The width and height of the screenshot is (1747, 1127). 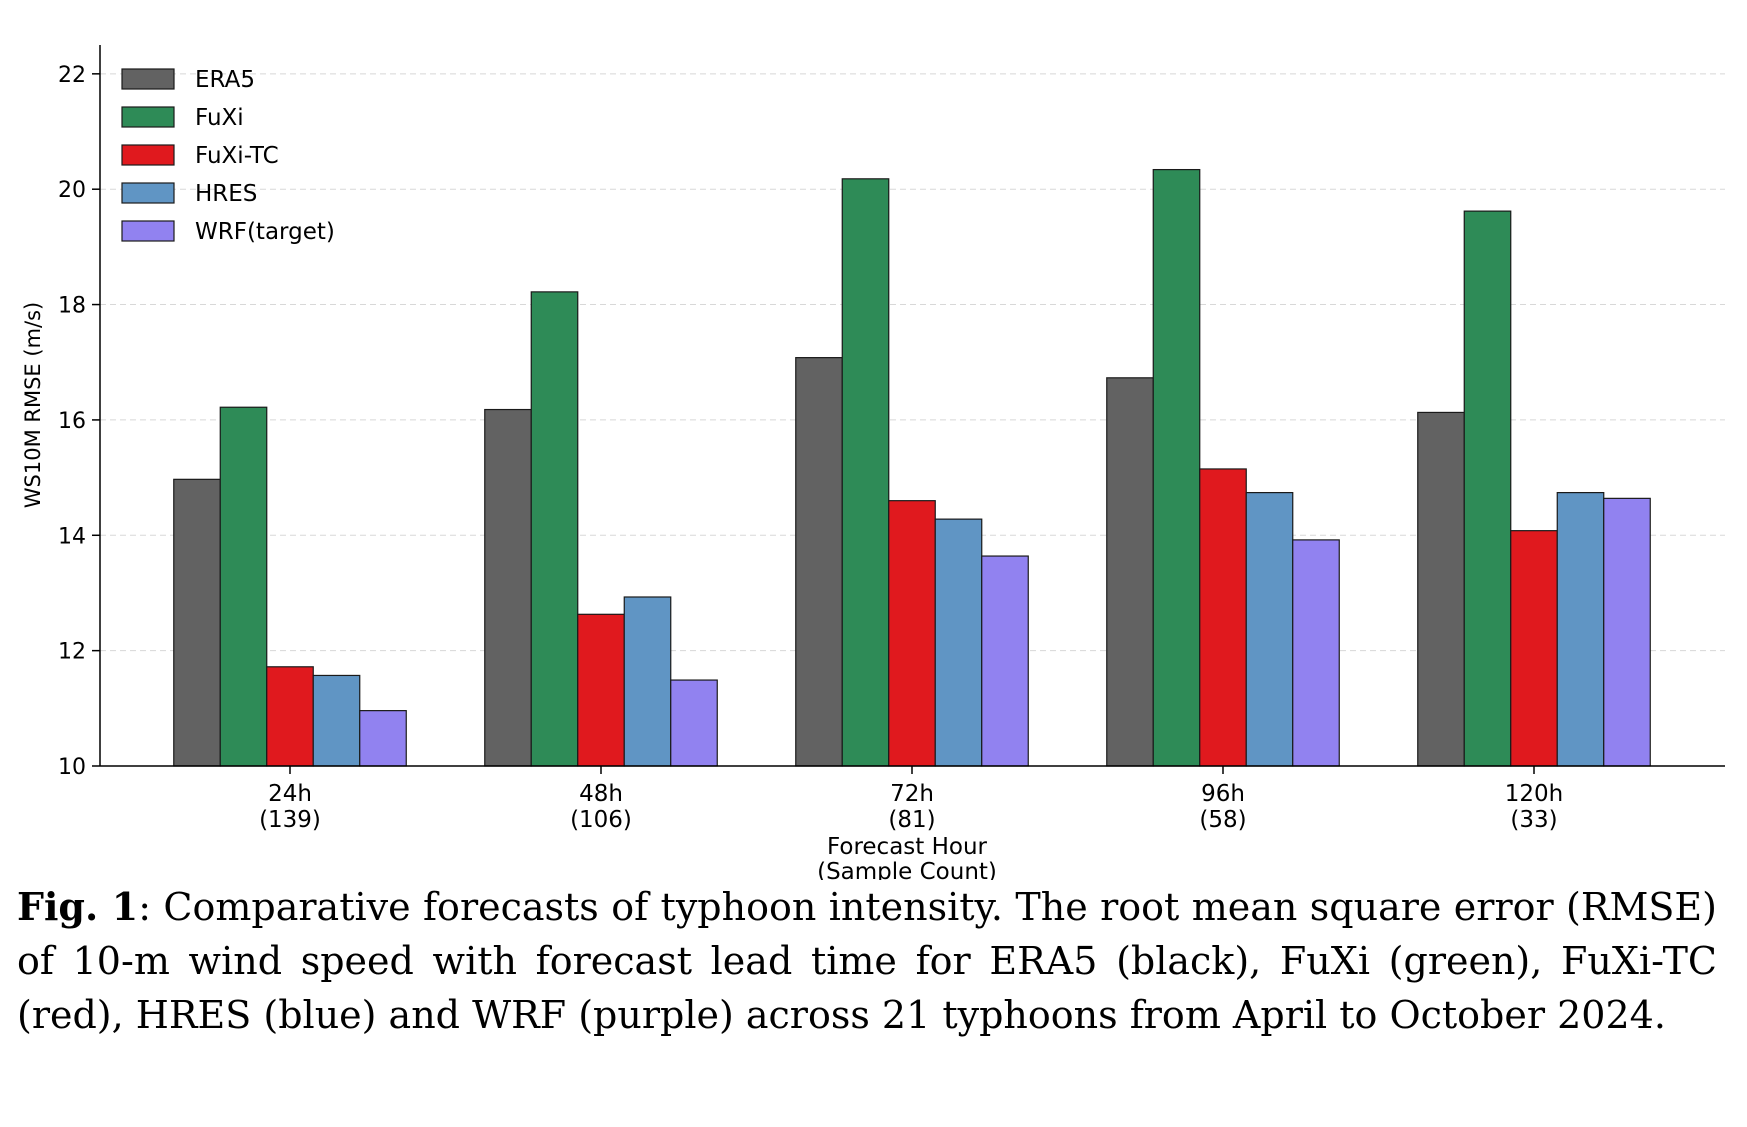 I want to click on y-tick-label: 14, so click(x=72, y=536).